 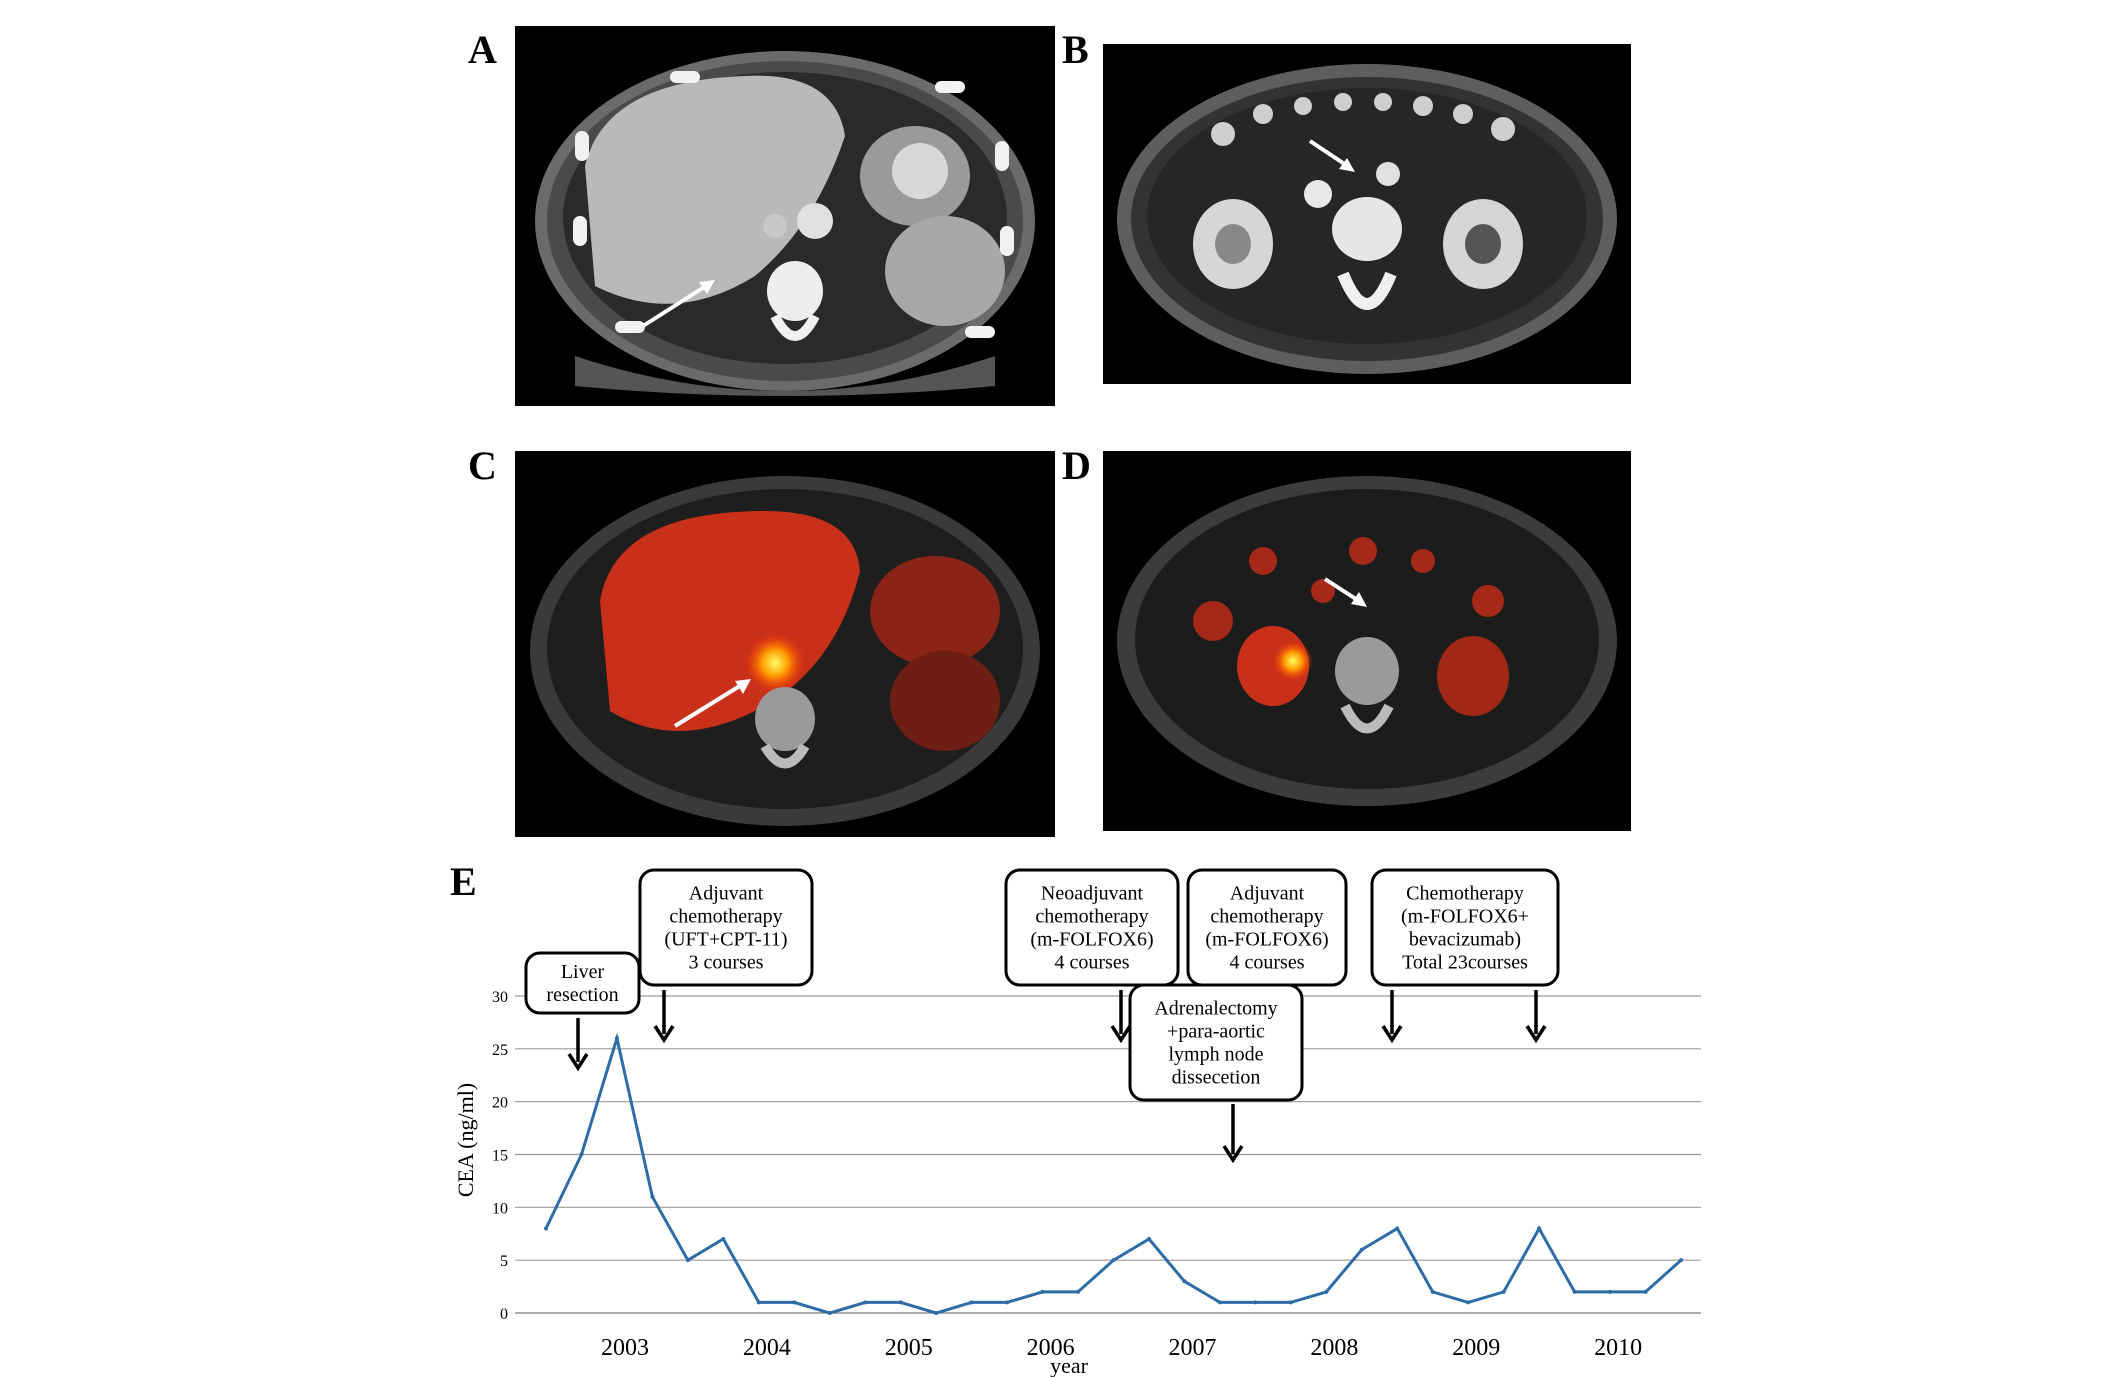 I want to click on annotation-text: (m-FOLFOX6+, so click(x=1465, y=917).